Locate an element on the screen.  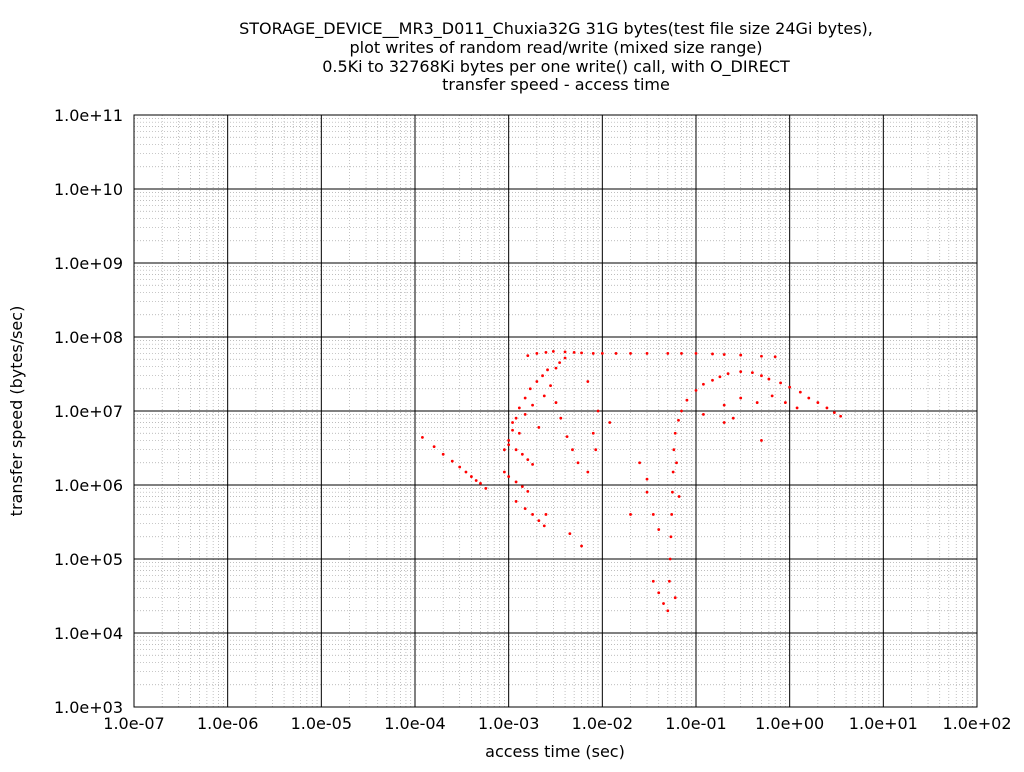
y-tick-label: 1.0e+03 is located at coordinates (88, 707).